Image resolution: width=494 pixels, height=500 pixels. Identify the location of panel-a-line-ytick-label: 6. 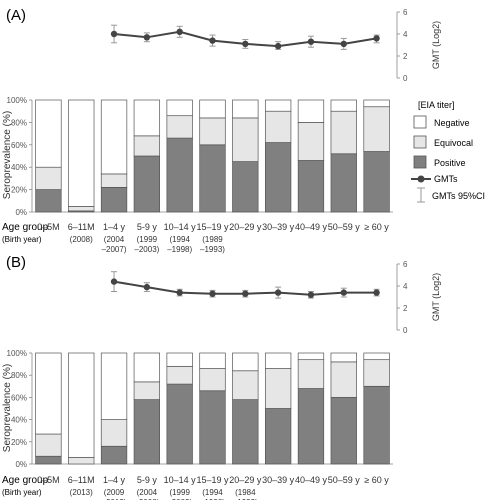
(405, 12).